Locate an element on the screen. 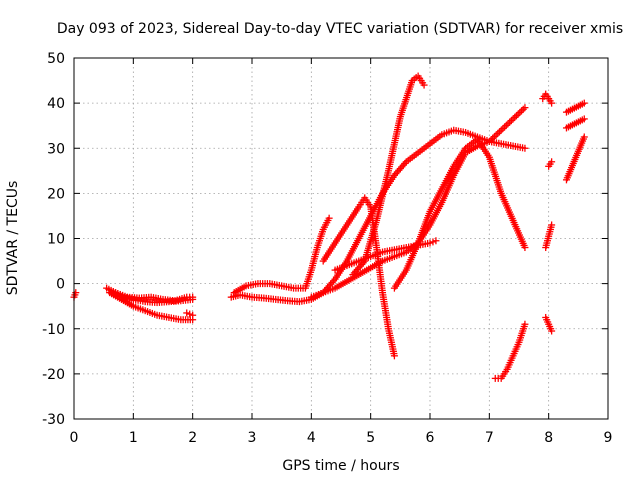  series-track-n is located at coordinates (547, 98).